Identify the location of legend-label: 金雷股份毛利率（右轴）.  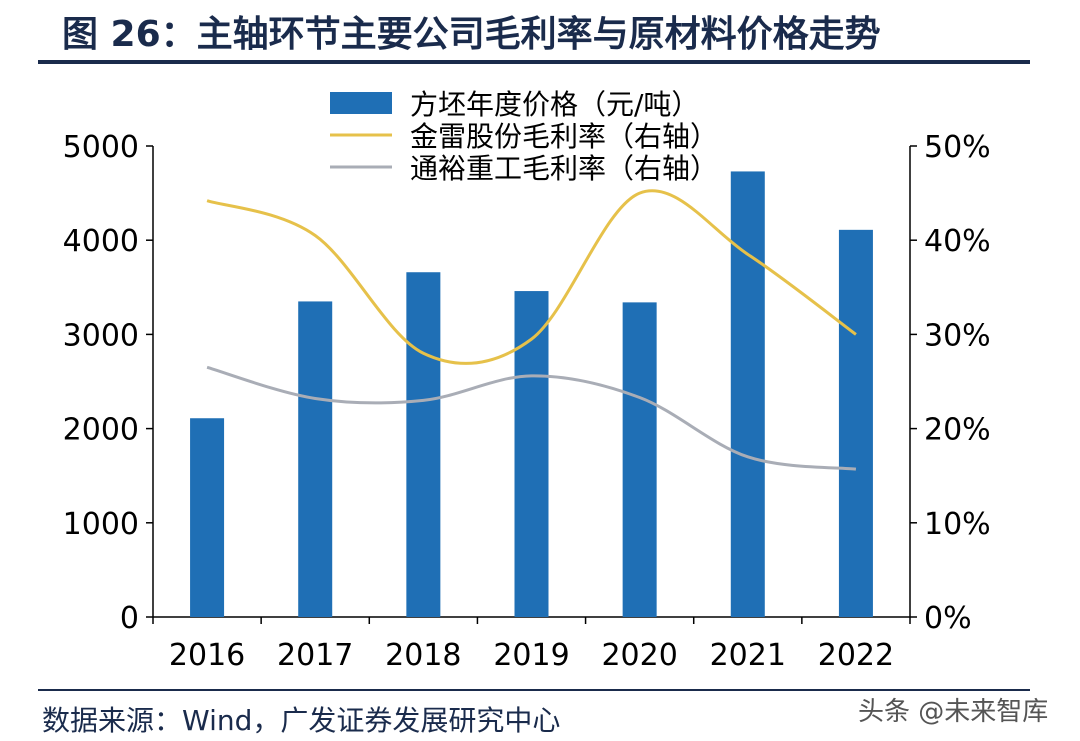
(564, 136).